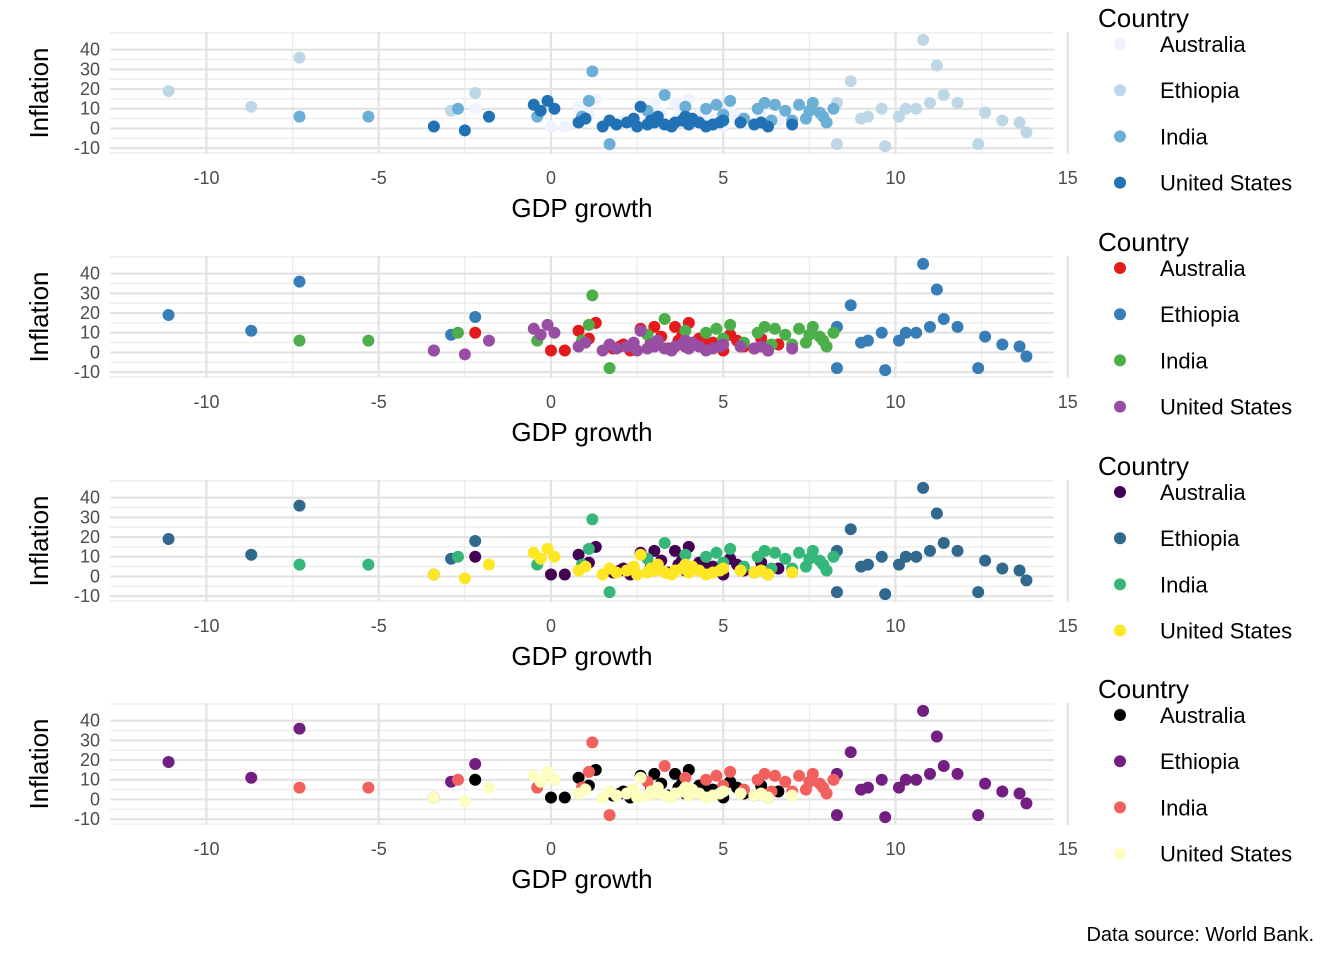 Image resolution: width=1344 pixels, height=960 pixels. I want to click on y-tick-label: -10, so click(87, 819).